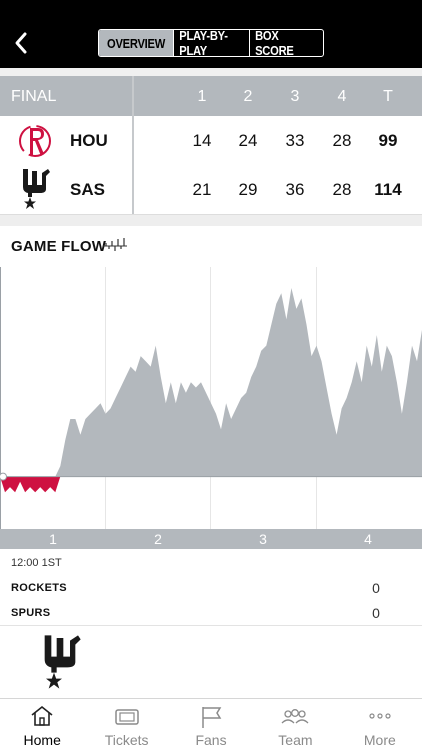 This screenshot has height=750, width=422. I want to click on tab-label: More, so click(379, 740).